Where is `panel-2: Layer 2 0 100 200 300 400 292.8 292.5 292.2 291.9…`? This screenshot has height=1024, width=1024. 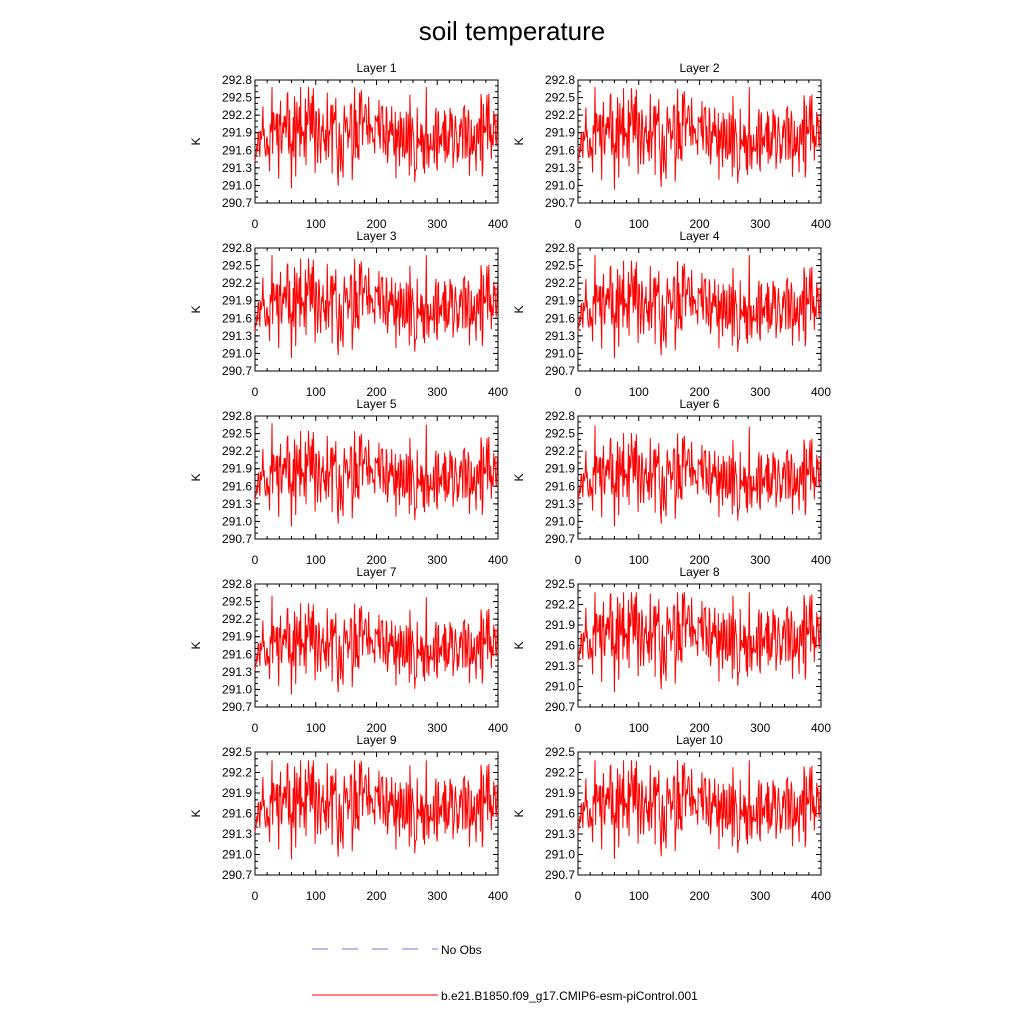 panel-2: Layer 2 0 100 200 300 400 292.8 292.5 292.2 291.9… is located at coordinates (671, 146).